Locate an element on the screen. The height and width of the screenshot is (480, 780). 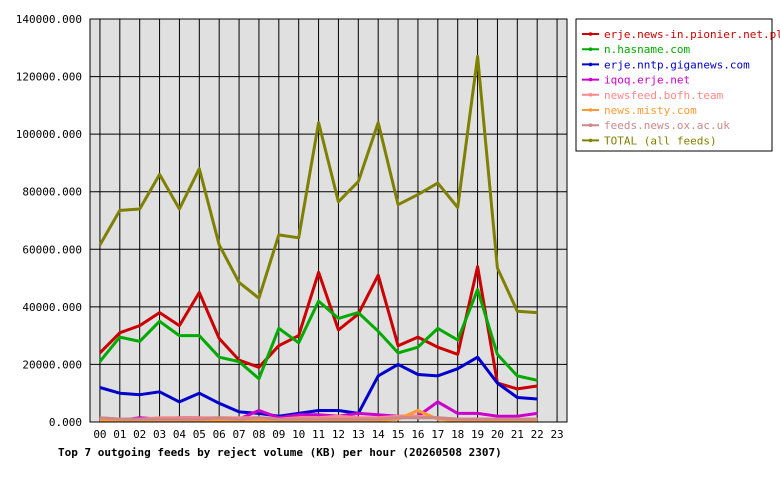
x-tick-label: 11 is located at coordinates (318, 434).